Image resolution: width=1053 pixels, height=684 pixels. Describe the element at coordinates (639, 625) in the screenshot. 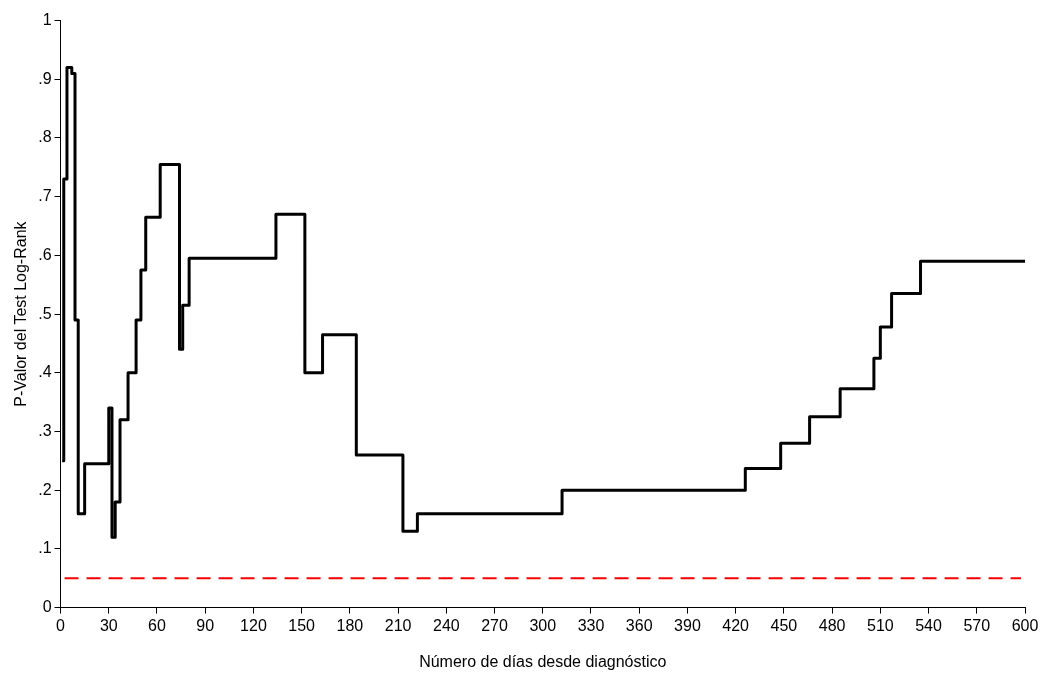

I see `x-tick-label: 360` at that location.